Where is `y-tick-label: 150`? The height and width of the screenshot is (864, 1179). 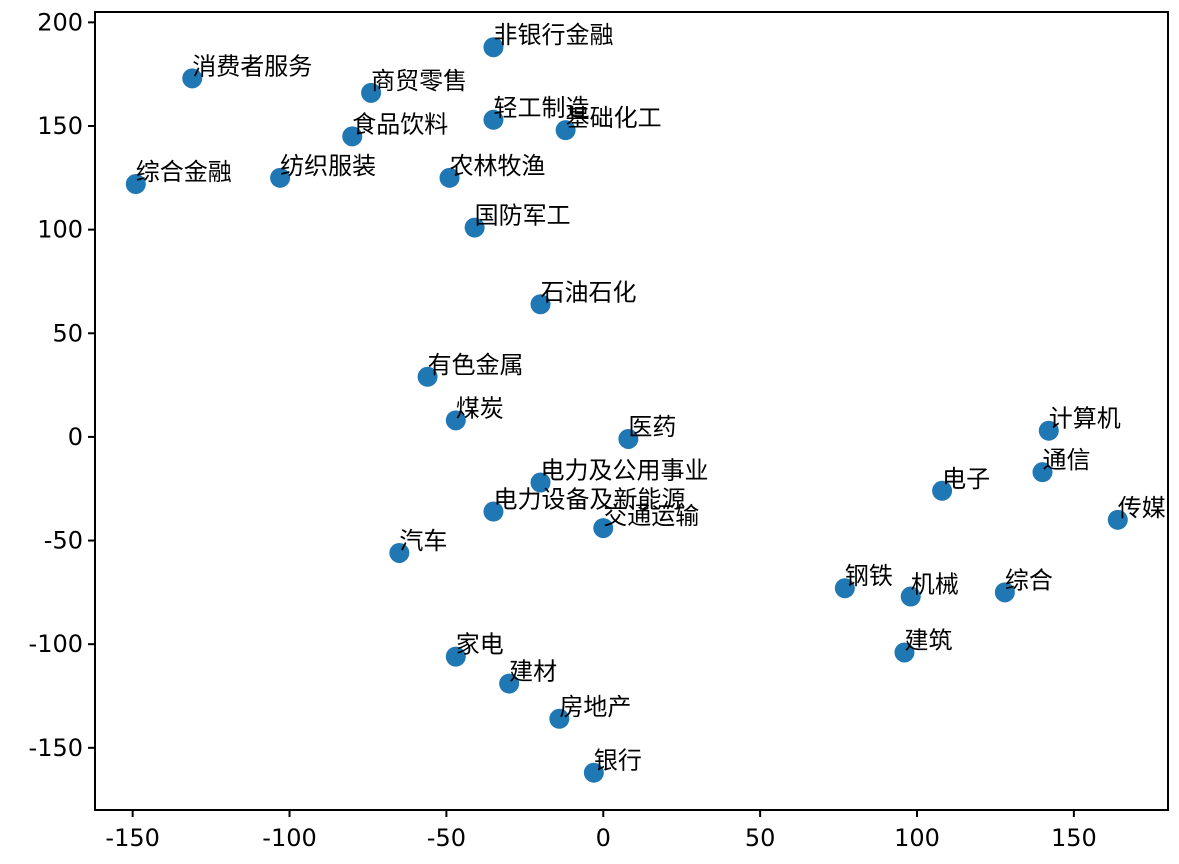
y-tick-label: 150 is located at coordinates (60, 126).